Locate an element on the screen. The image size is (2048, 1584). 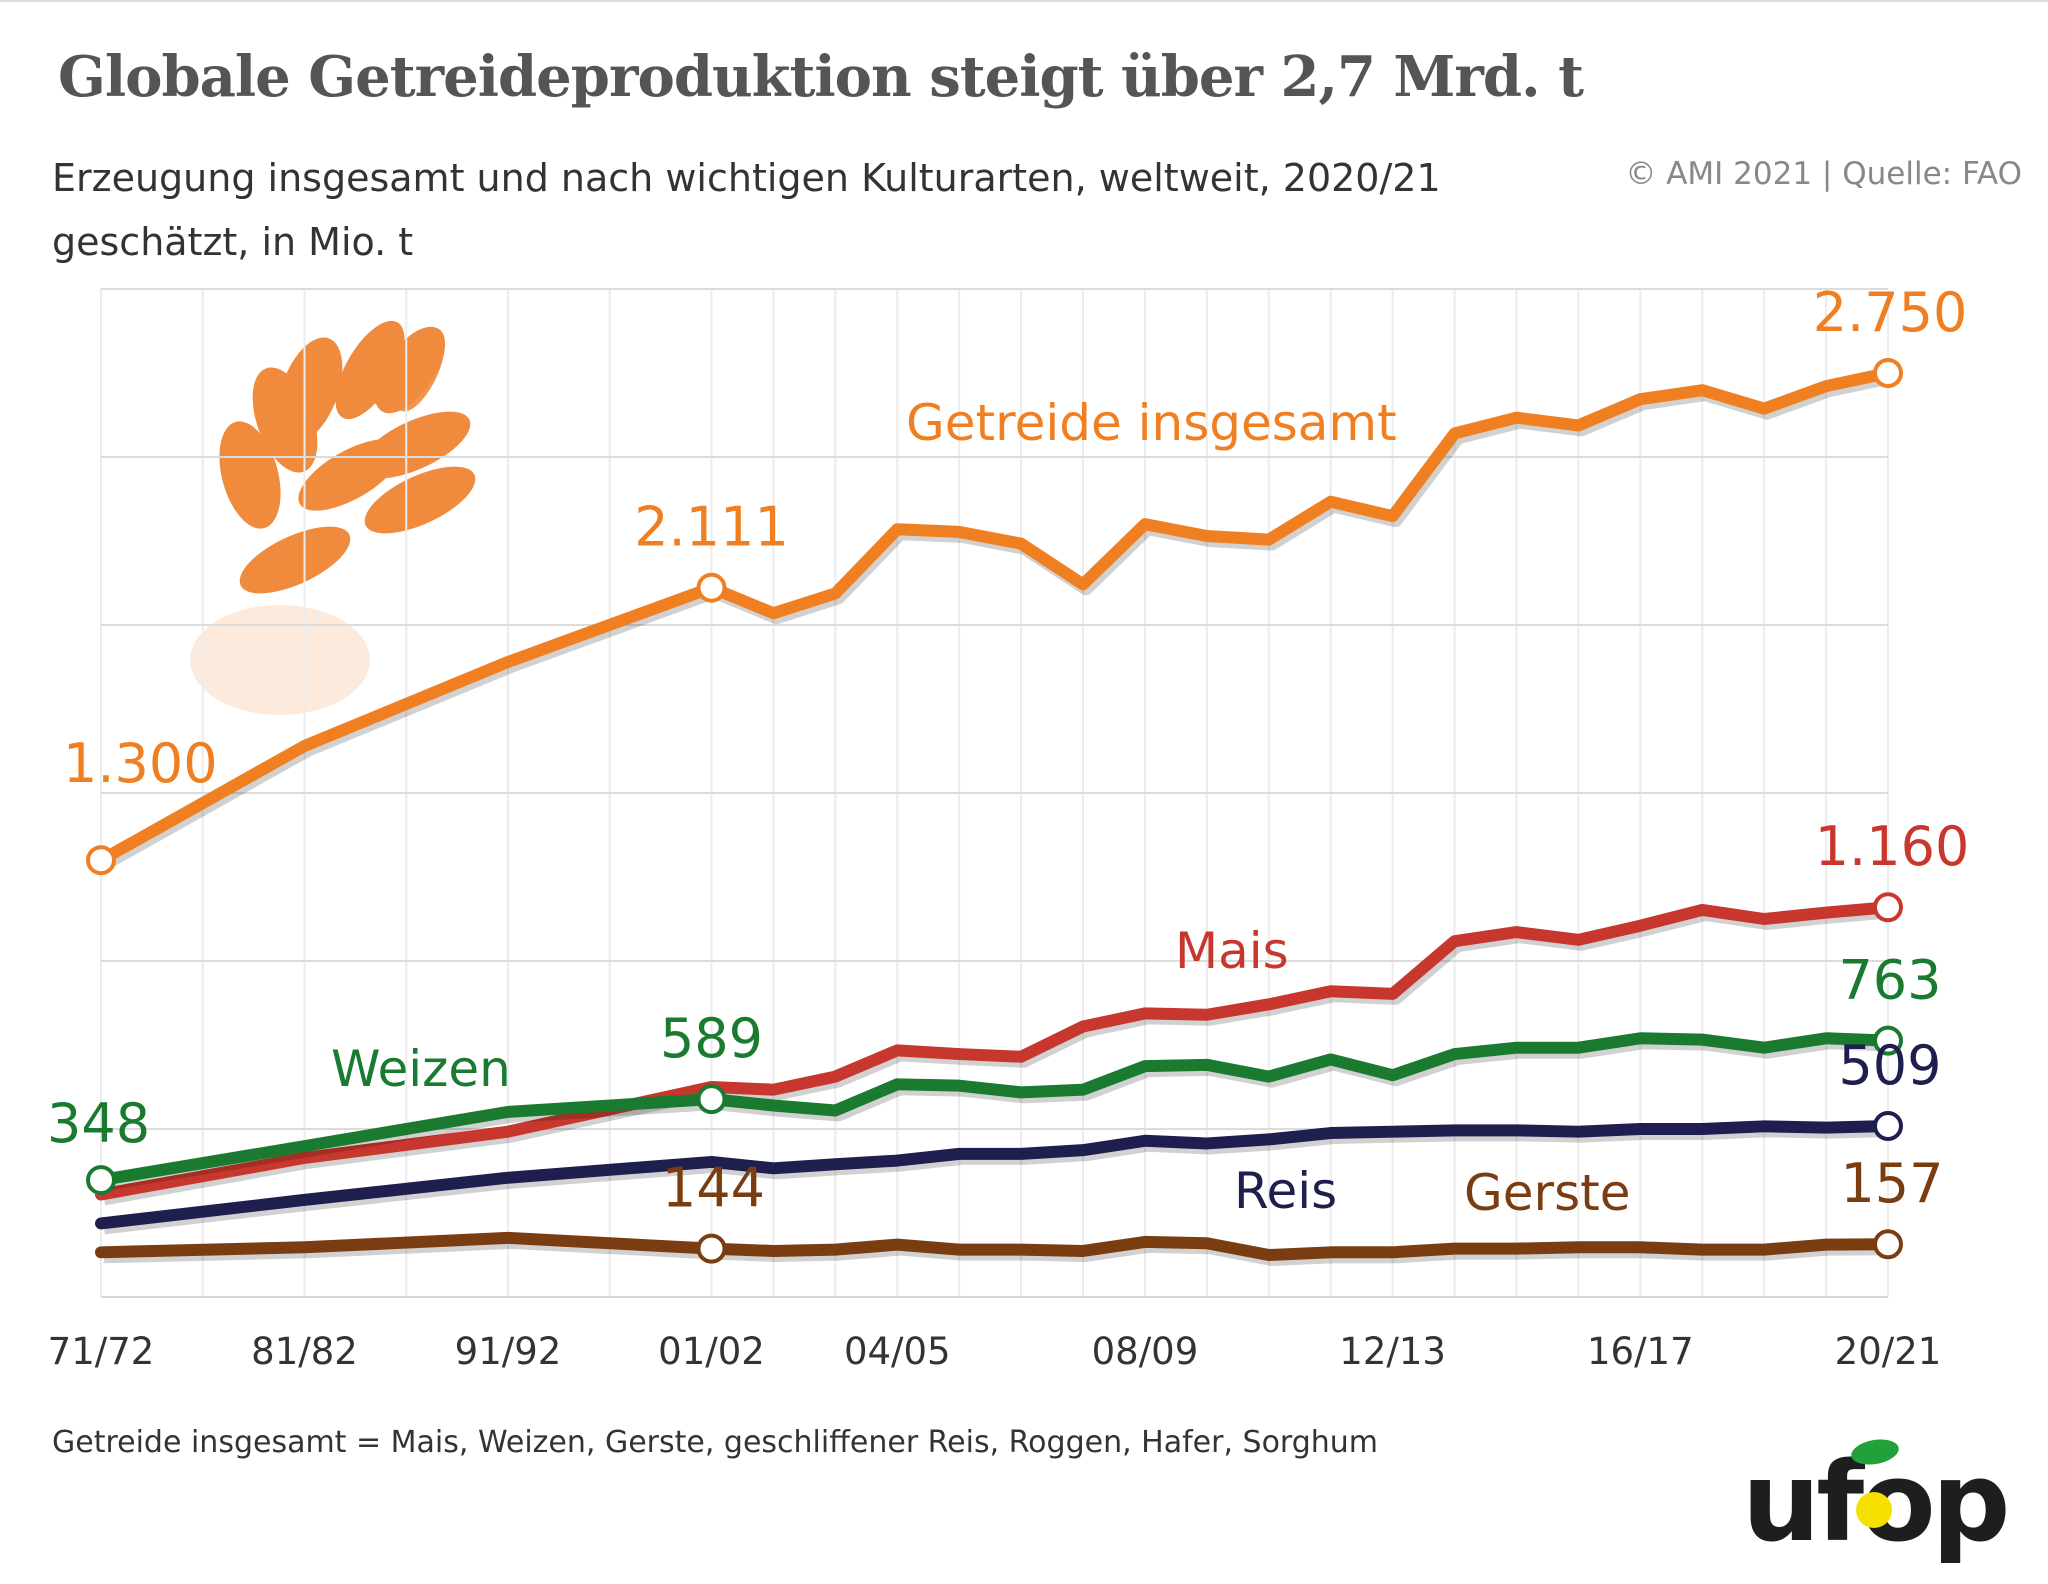
series-name-label: Weizen is located at coordinates (421, 1069).